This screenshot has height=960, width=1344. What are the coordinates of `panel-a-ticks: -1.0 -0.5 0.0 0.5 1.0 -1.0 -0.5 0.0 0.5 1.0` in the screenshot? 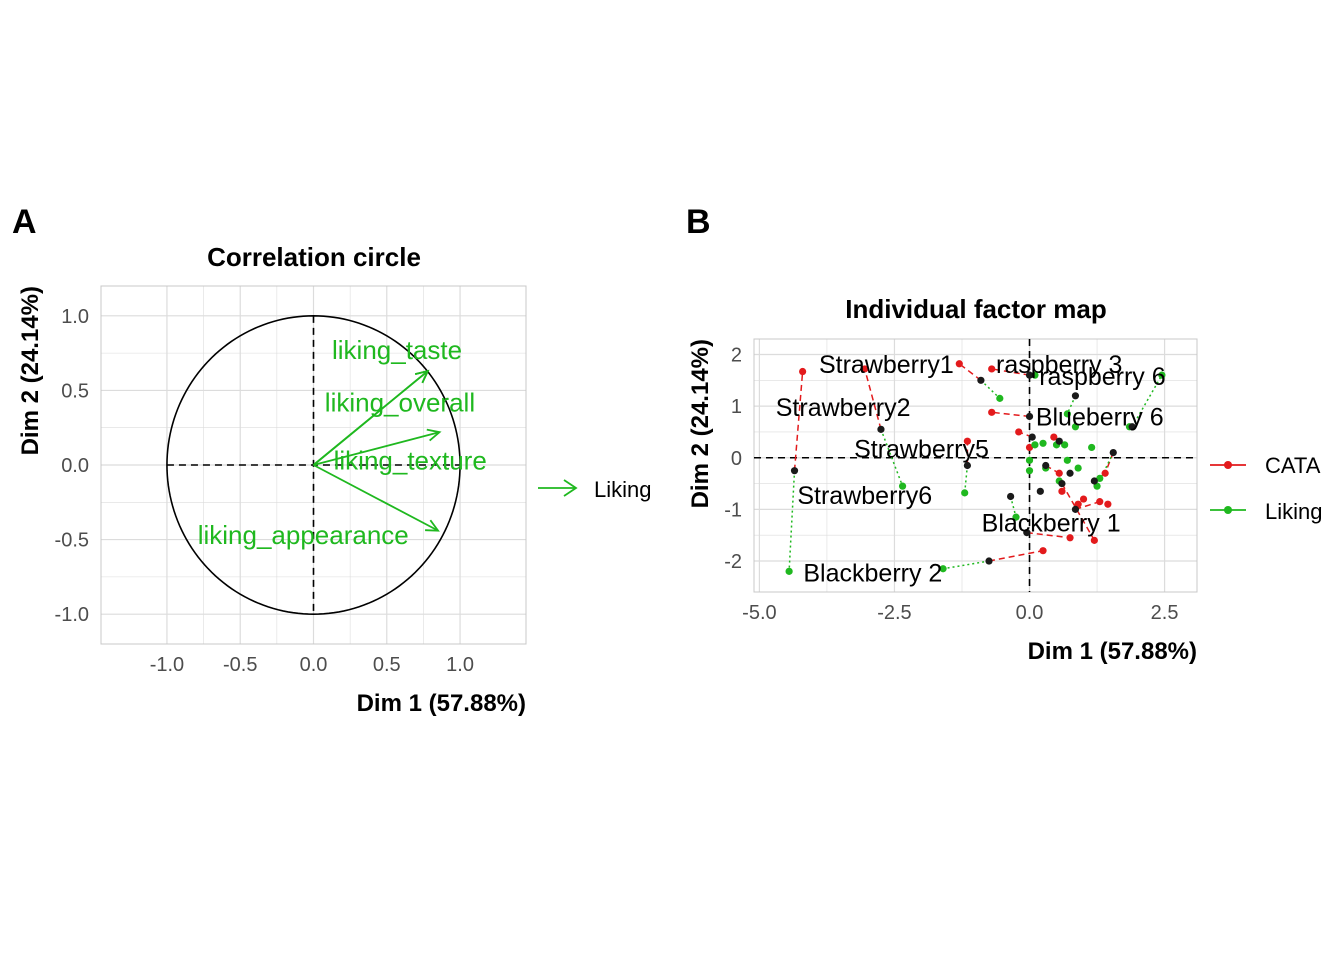 It's located at (264, 491).